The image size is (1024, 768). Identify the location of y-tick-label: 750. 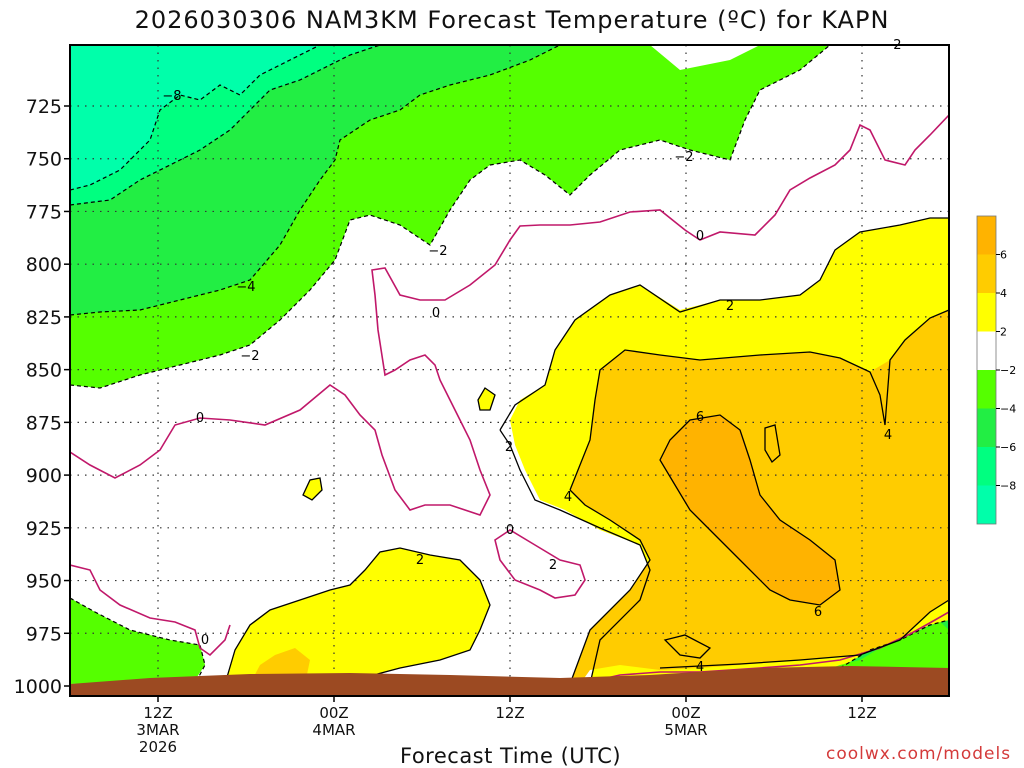
(44, 160).